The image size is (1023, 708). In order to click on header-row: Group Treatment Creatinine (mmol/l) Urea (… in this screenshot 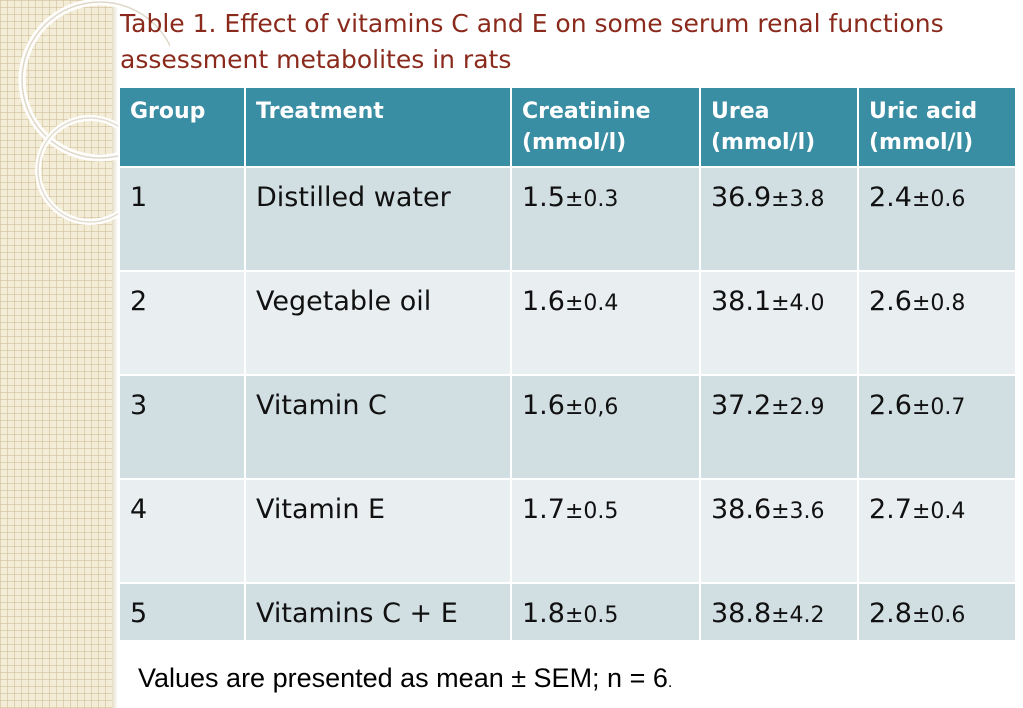, I will do `click(567, 127)`.